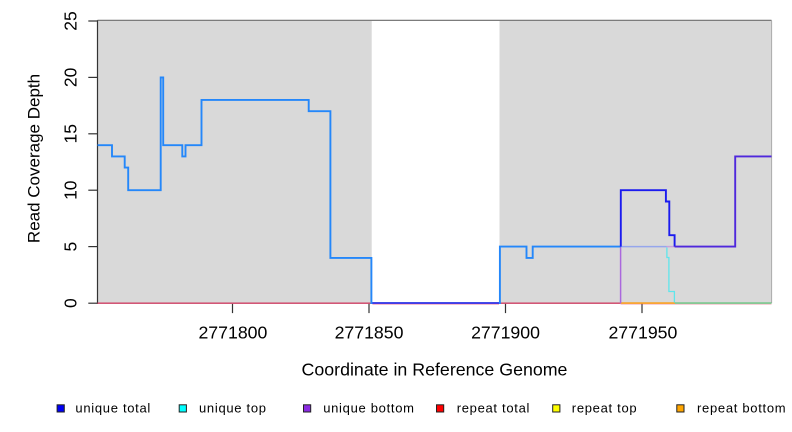  What do you see at coordinates (605, 408) in the screenshot?
I see `svg-text: repeat top` at bounding box center [605, 408].